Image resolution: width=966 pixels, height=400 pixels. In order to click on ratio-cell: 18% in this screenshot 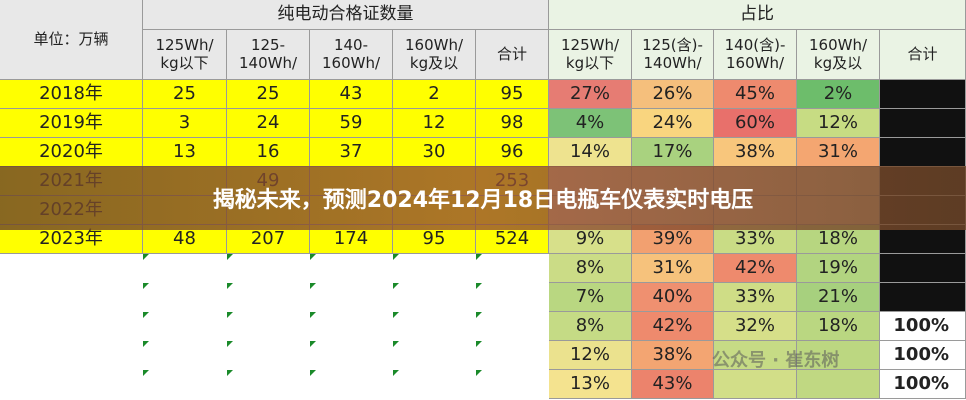, I will do `click(838, 326)`.